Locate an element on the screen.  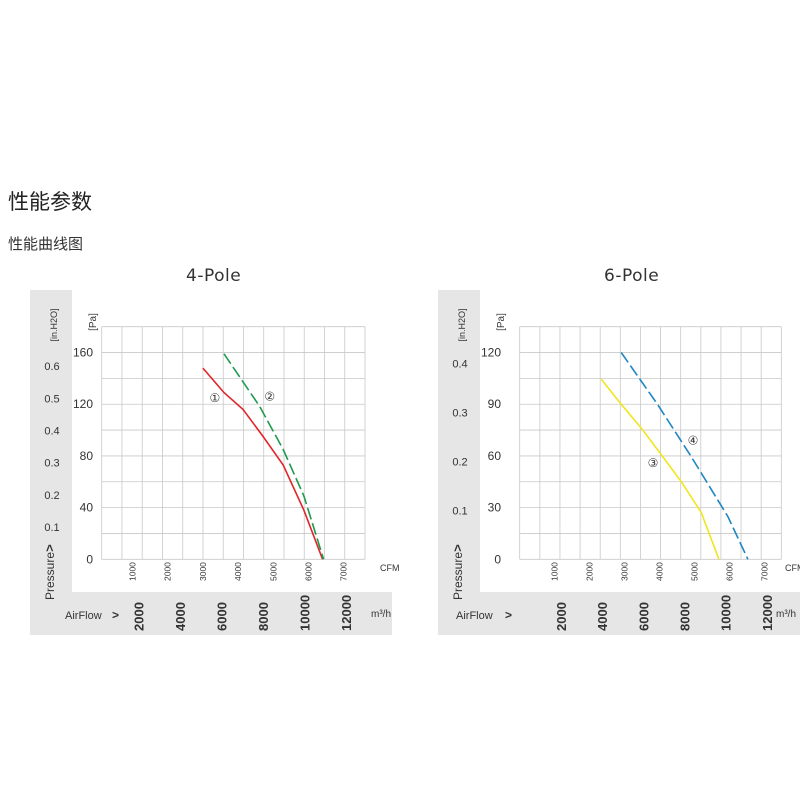
pa-tick-label: 90 is located at coordinates (495, 404).